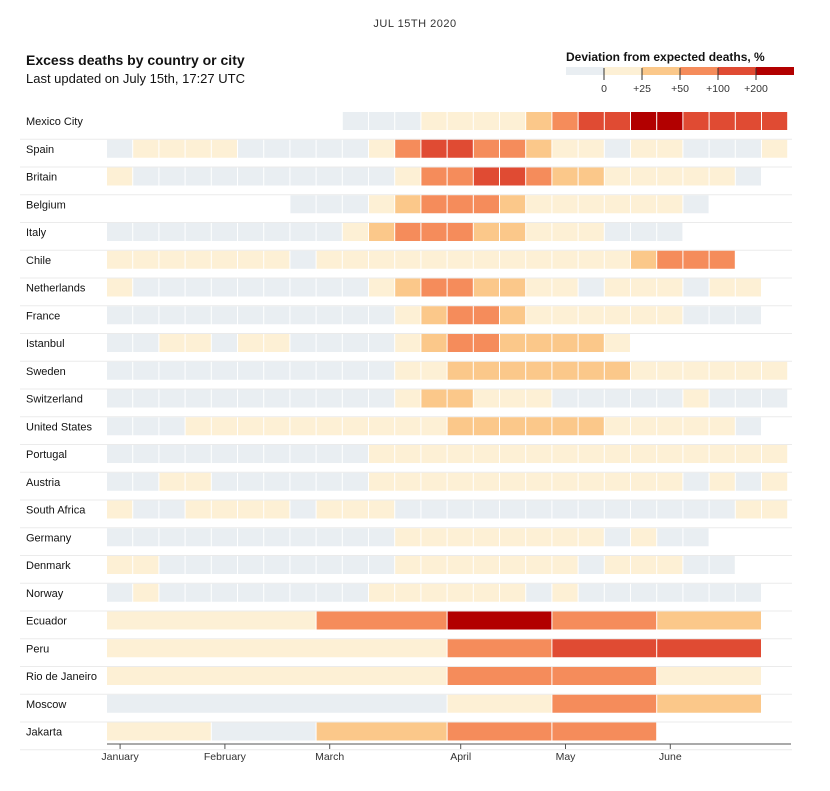 This screenshot has width=830, height=791. Describe the element at coordinates (46, 372) in the screenshot. I see `row-label: Sweden` at that location.